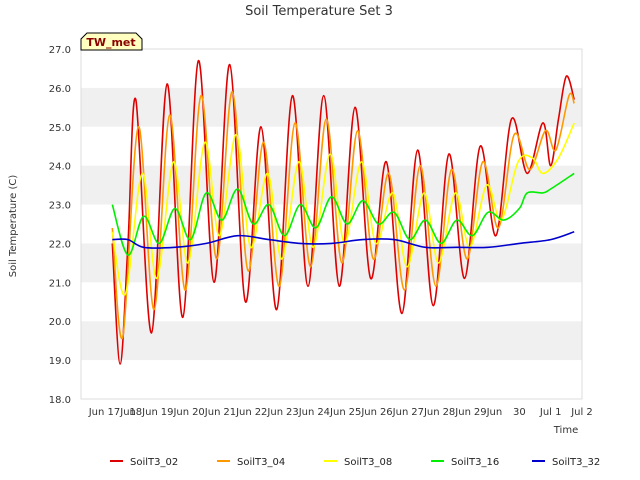  What do you see at coordinates (143, 412) in the screenshot?
I see `x-tick-label: 18Jun` at bounding box center [143, 412].